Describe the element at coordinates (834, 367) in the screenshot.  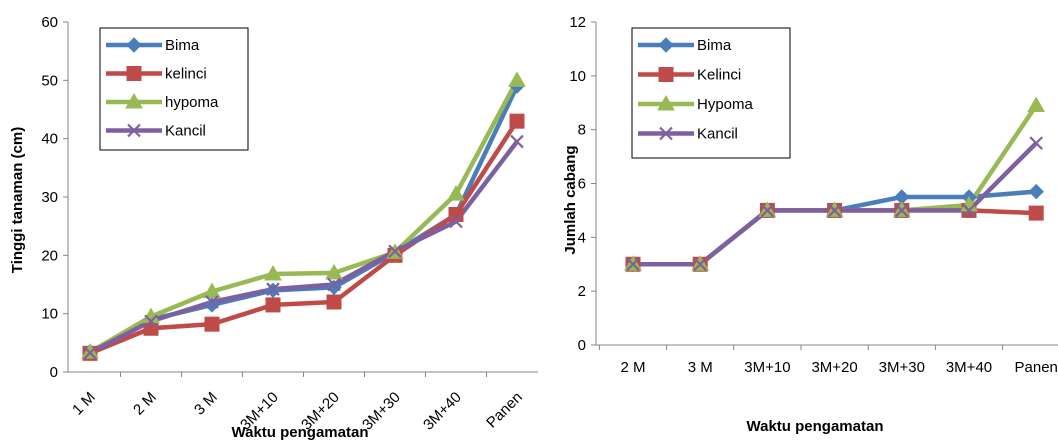
I see `x-tick-label: 3M+20` at that location.